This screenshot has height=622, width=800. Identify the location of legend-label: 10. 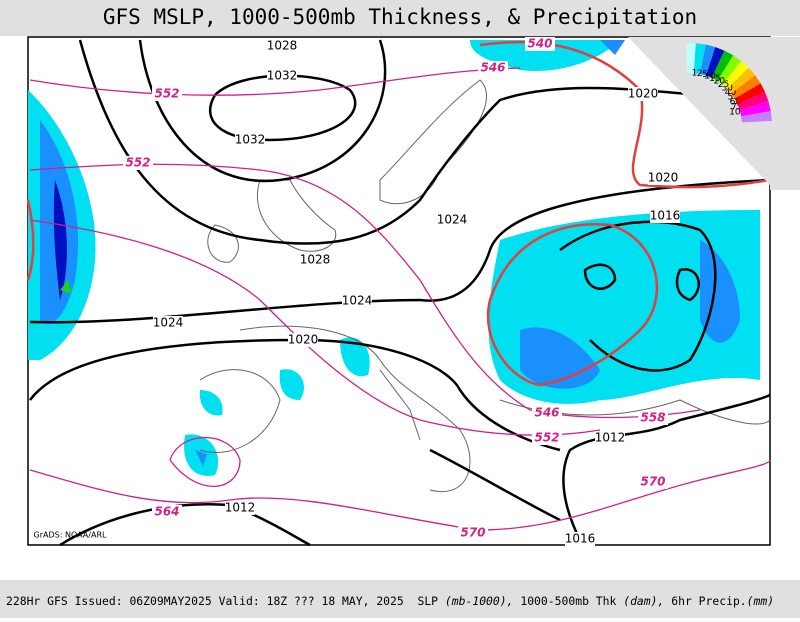
(710, 77).